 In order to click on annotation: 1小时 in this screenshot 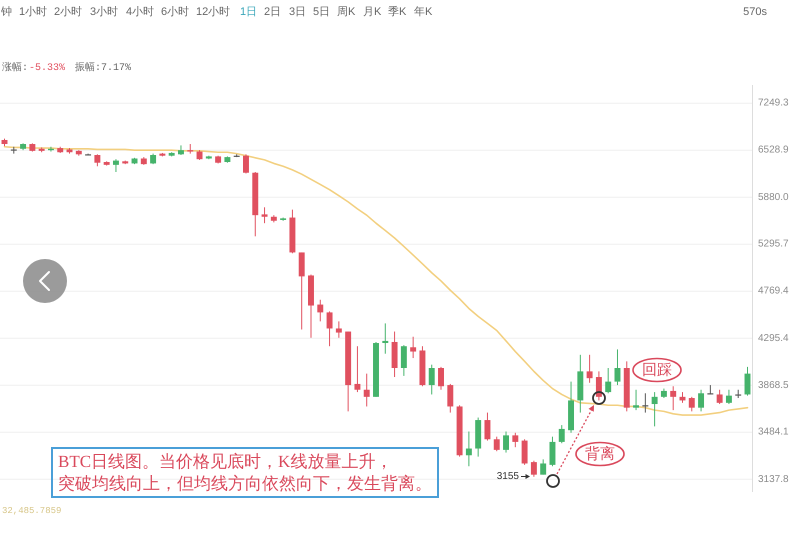, I will do `click(33, 12)`.